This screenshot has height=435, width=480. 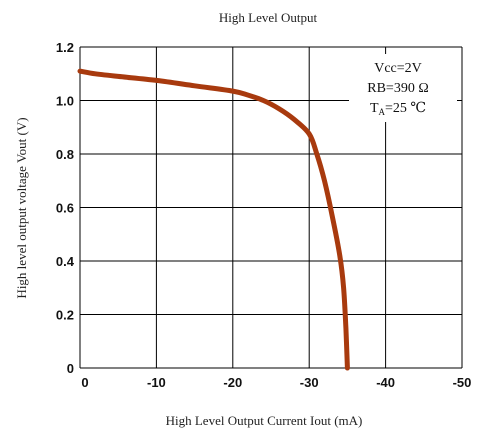 What do you see at coordinates (385, 382) in the screenshot?
I see `x-tick-label-4: -40` at bounding box center [385, 382].